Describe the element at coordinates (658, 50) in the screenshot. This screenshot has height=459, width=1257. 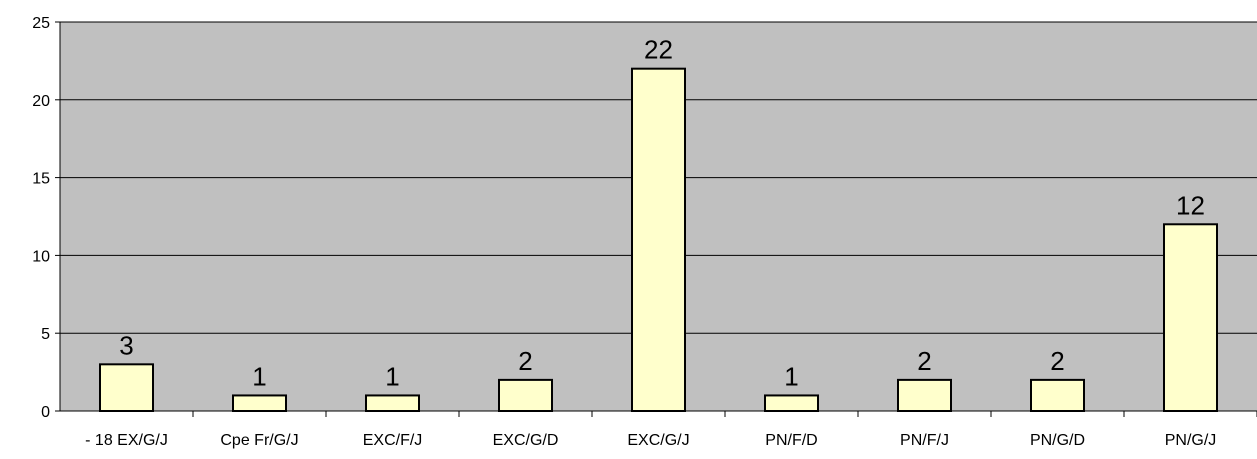
I see `data-label: 22` at that location.